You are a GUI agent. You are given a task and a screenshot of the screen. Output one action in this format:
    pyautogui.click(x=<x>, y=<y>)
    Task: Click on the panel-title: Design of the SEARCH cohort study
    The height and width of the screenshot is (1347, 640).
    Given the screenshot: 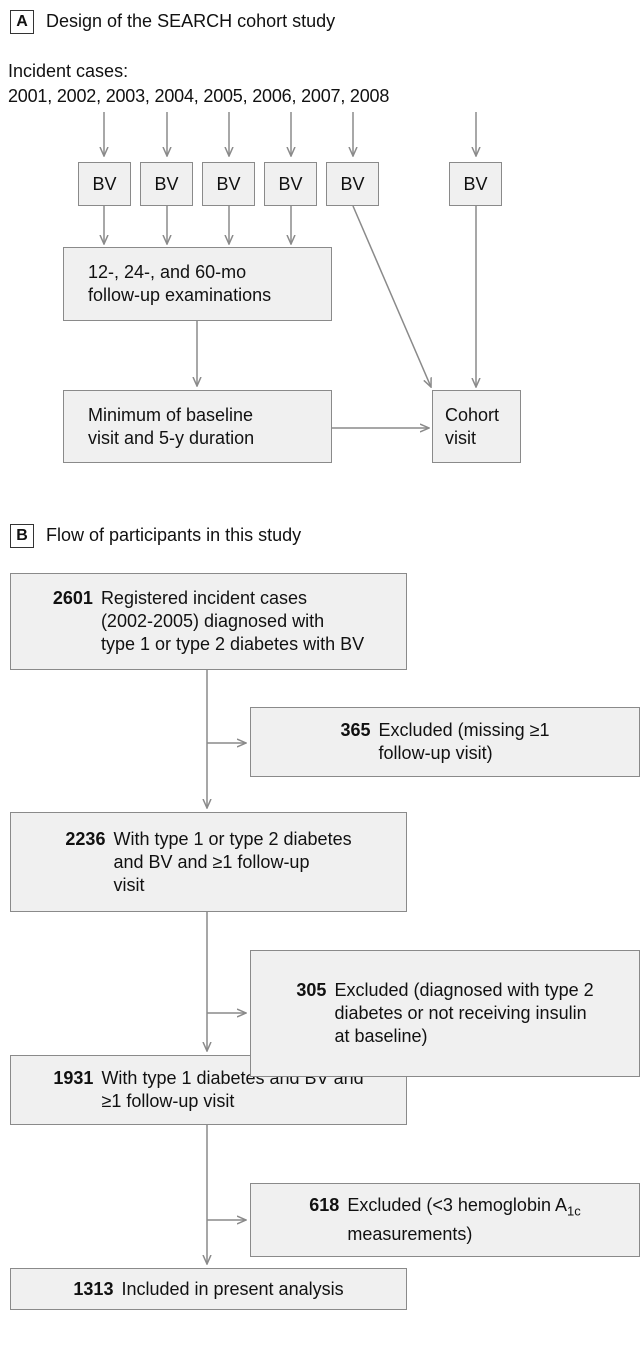 What is the action you would take?
    pyautogui.click(x=191, y=21)
    